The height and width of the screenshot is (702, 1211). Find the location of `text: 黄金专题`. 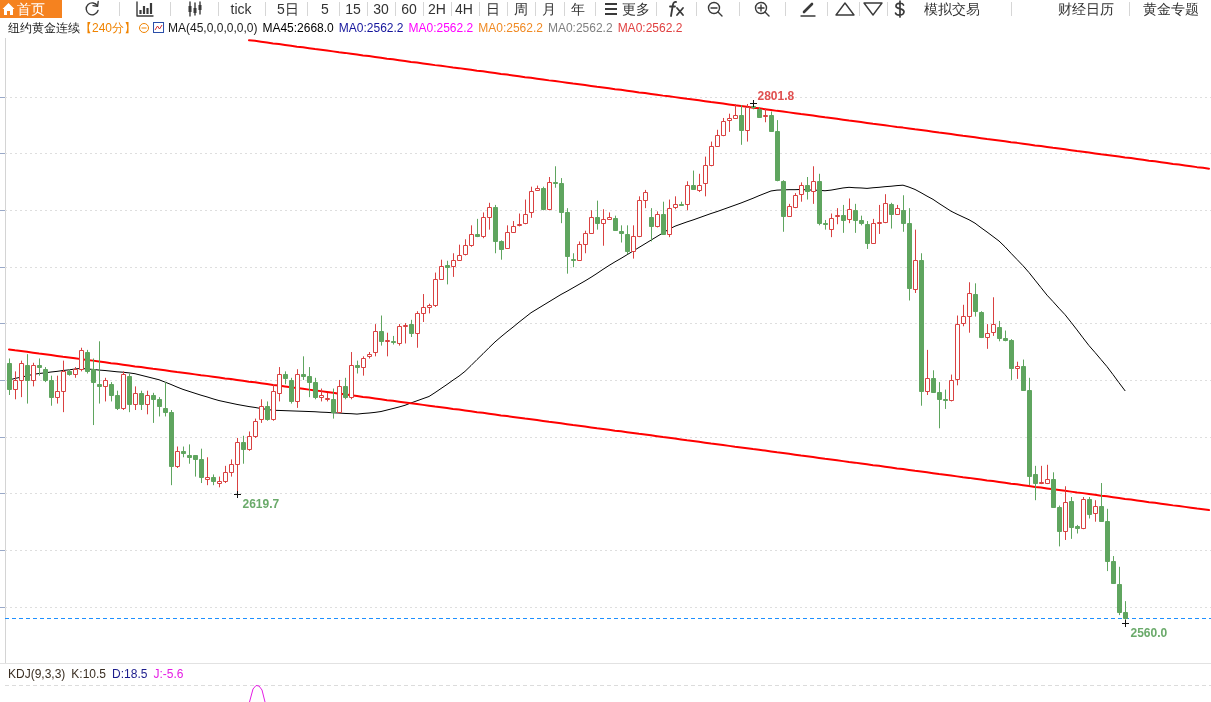

text: 黄金专题 is located at coordinates (1171, 9).